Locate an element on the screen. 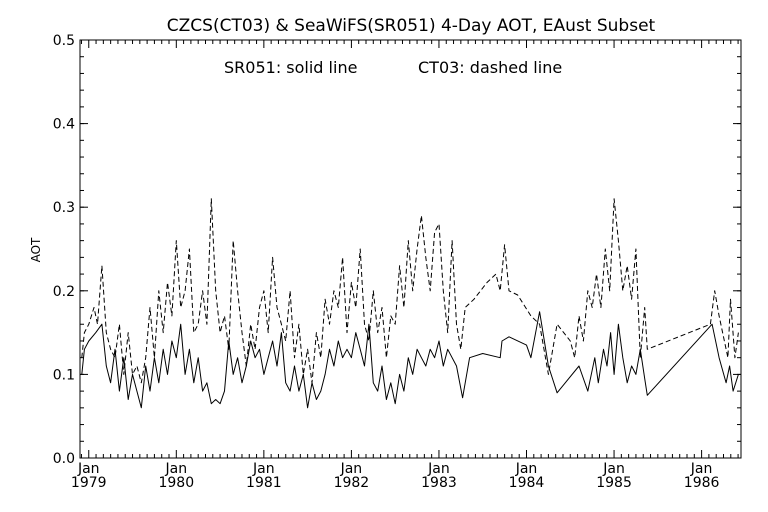 This screenshot has height=512, width=768. x-tick-label-year: 1982 is located at coordinates (352, 483).